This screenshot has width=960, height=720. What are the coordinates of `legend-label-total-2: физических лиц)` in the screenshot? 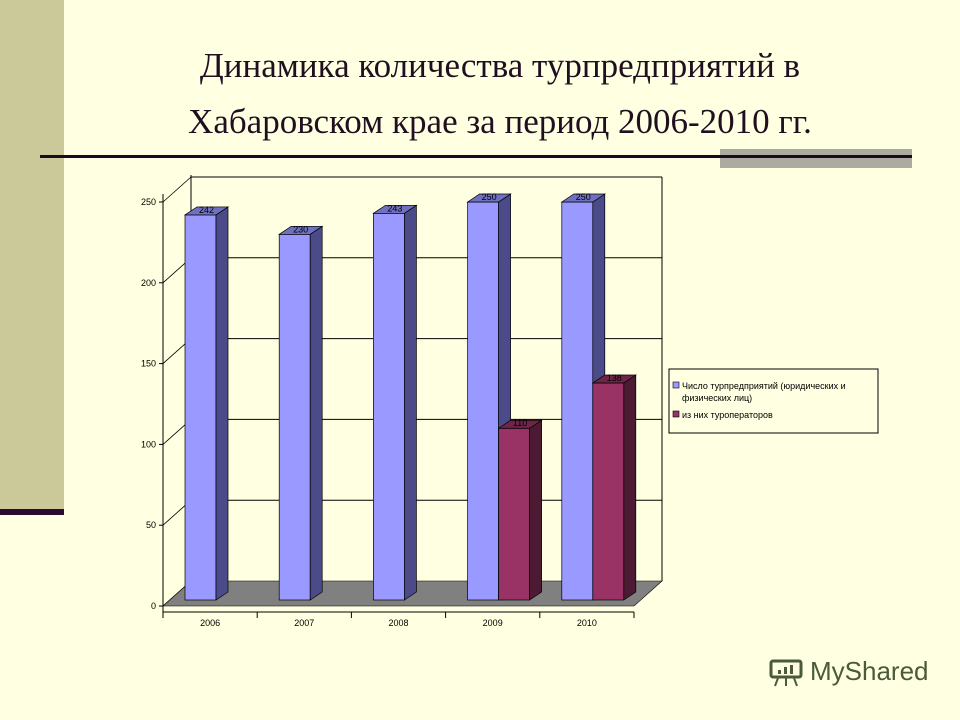 It's located at (717, 398).